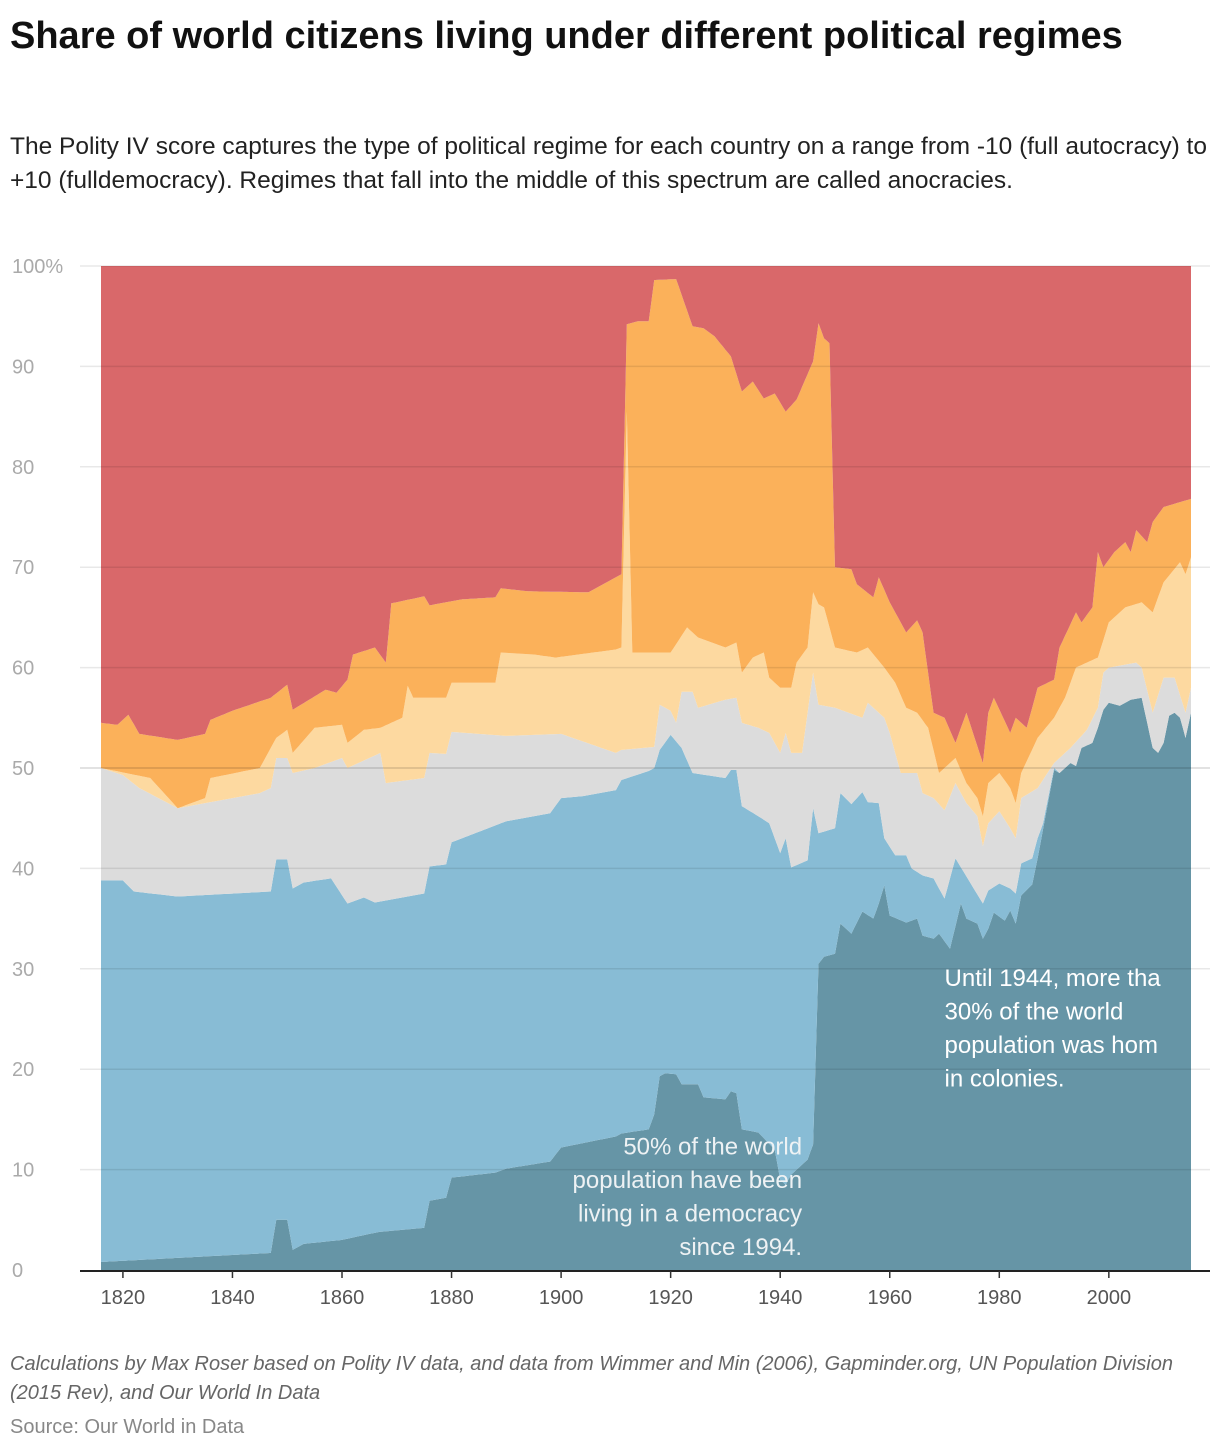 This screenshot has height=1452, width=1220. What do you see at coordinates (1109, 1298) in the screenshot?
I see `x-tick-label: 2000` at bounding box center [1109, 1298].